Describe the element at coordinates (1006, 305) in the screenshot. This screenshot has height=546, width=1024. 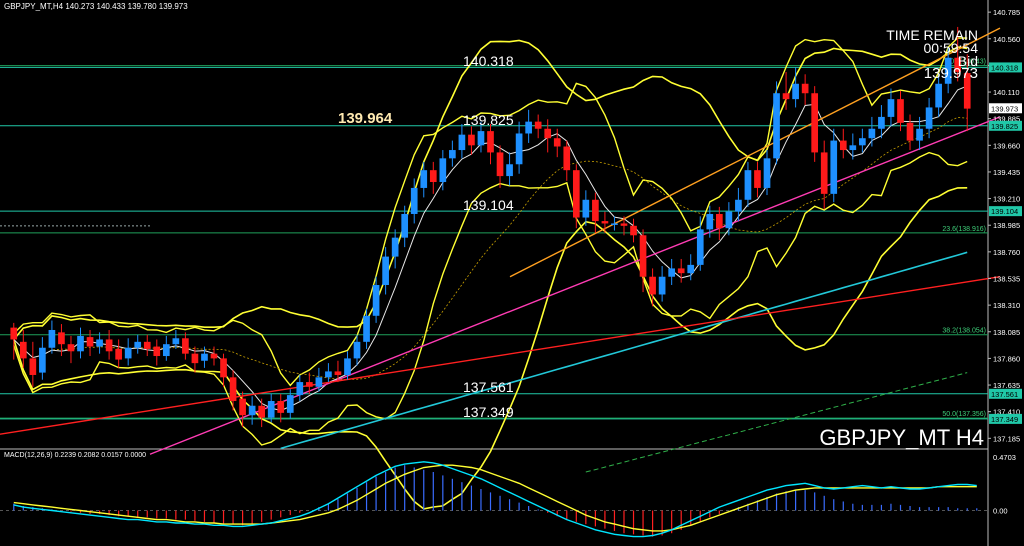
I see `price-axis-label: 138.310` at that location.